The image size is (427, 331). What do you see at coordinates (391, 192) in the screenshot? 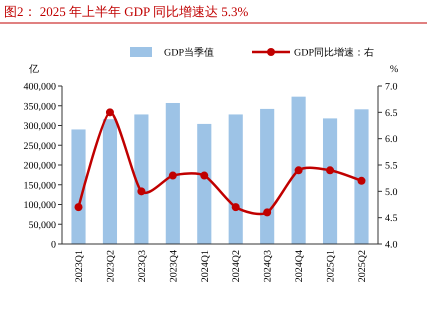
I see `y2-tick-label: 5.0` at bounding box center [391, 192].